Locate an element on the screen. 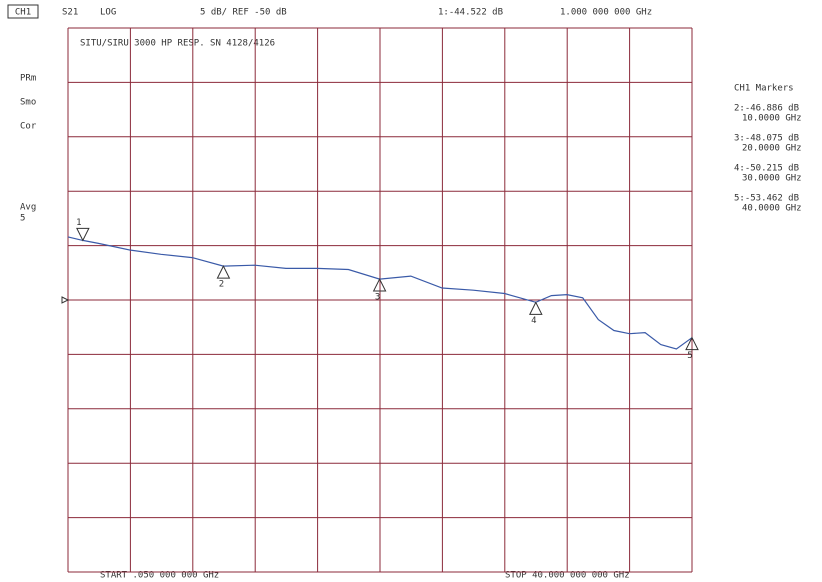  channel: CH1 is located at coordinates (23, 13).